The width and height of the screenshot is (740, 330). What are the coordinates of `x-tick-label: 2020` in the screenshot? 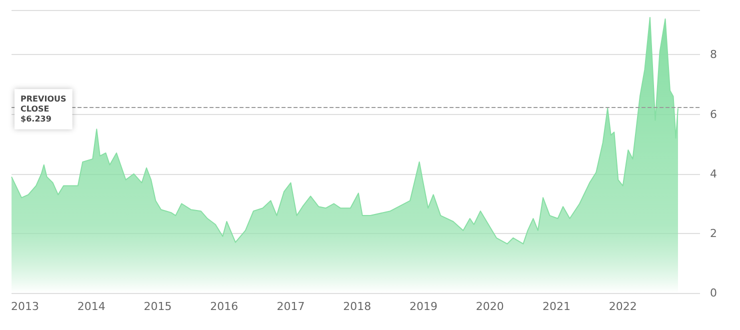 It's located at (490, 306).